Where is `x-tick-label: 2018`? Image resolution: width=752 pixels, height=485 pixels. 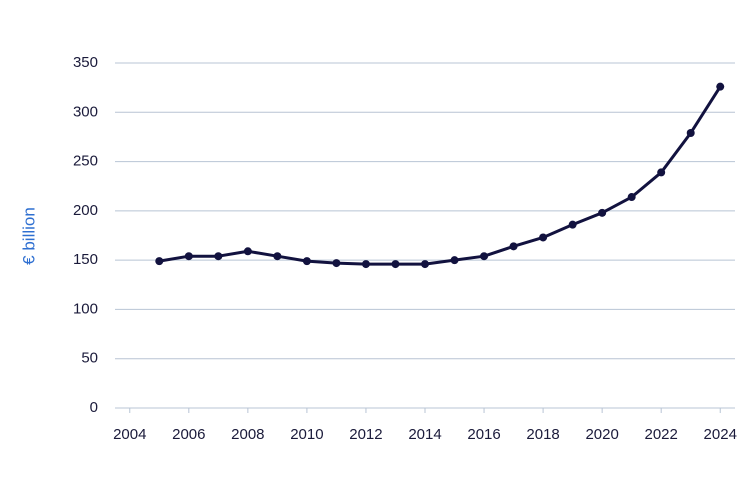 x-tick-label: 2018 is located at coordinates (542, 434).